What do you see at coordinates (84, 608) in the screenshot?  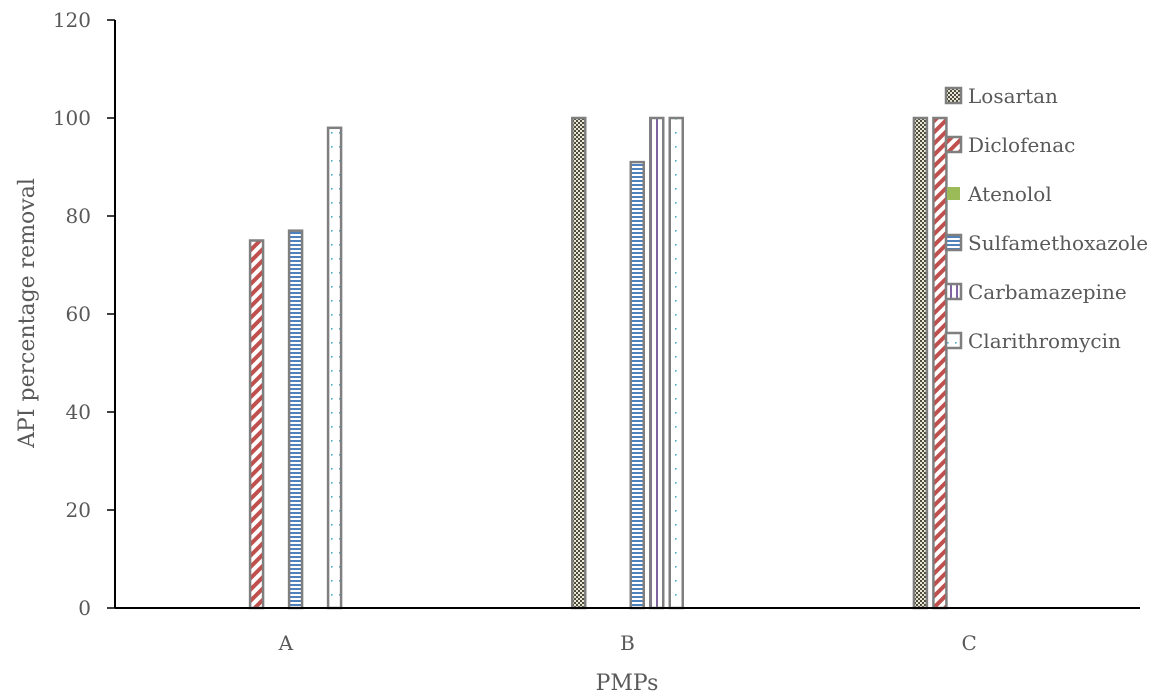 I see `y-tick-label: 0` at bounding box center [84, 608].